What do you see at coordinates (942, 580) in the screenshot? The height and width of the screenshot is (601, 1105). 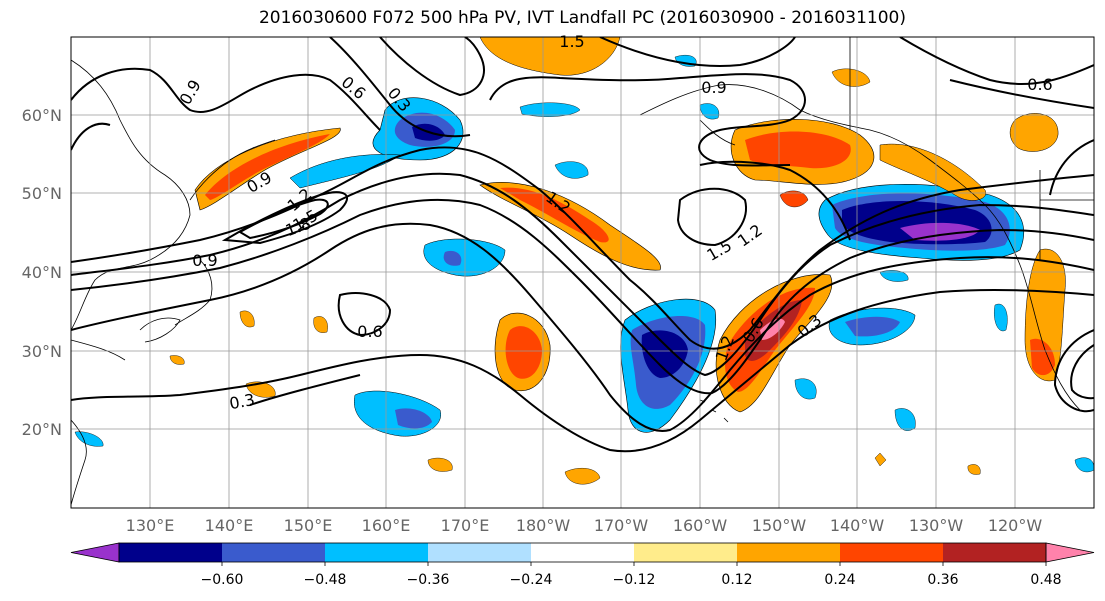 I see `colorbar-tick-label: 0.36` at bounding box center [942, 580].